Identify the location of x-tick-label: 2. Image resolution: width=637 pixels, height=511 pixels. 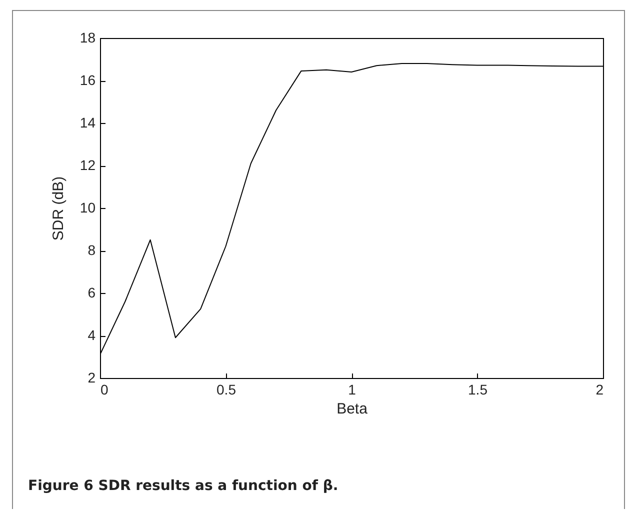
(600, 390).